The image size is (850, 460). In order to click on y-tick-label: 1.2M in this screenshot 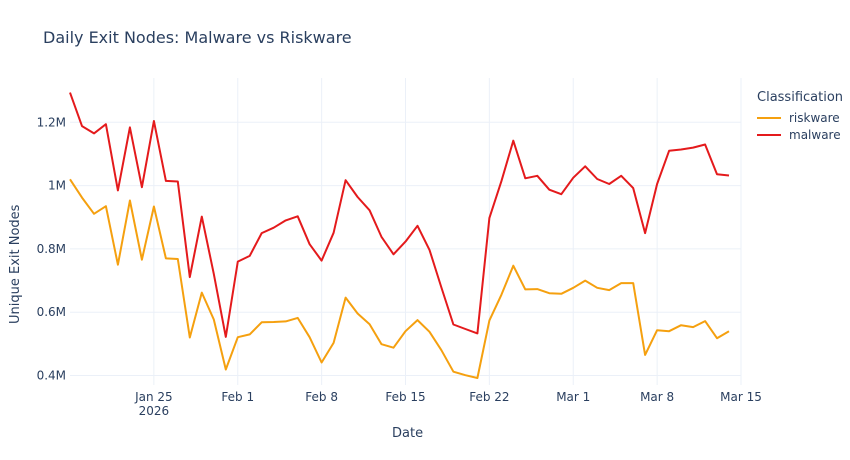, I will do `click(51, 122)`.